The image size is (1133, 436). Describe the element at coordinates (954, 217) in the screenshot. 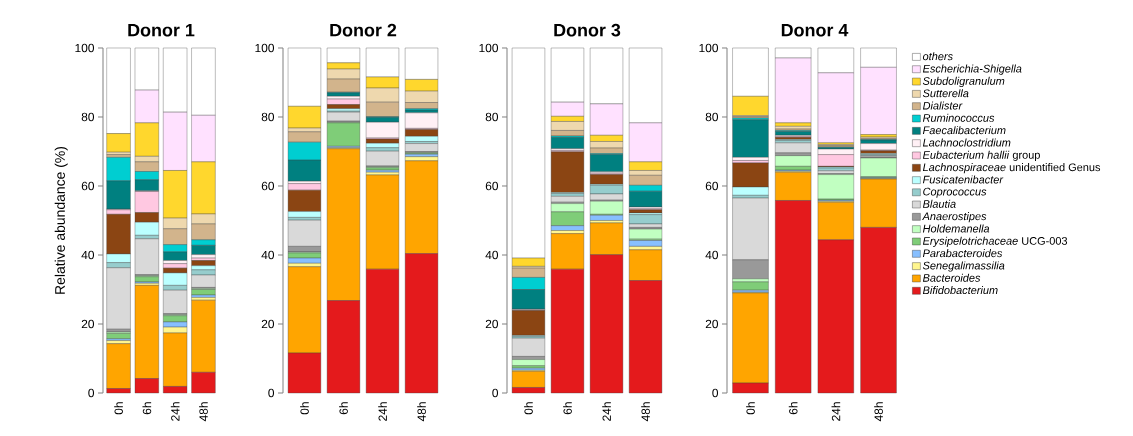

I see `legend-label: Anaerostipes` at that location.